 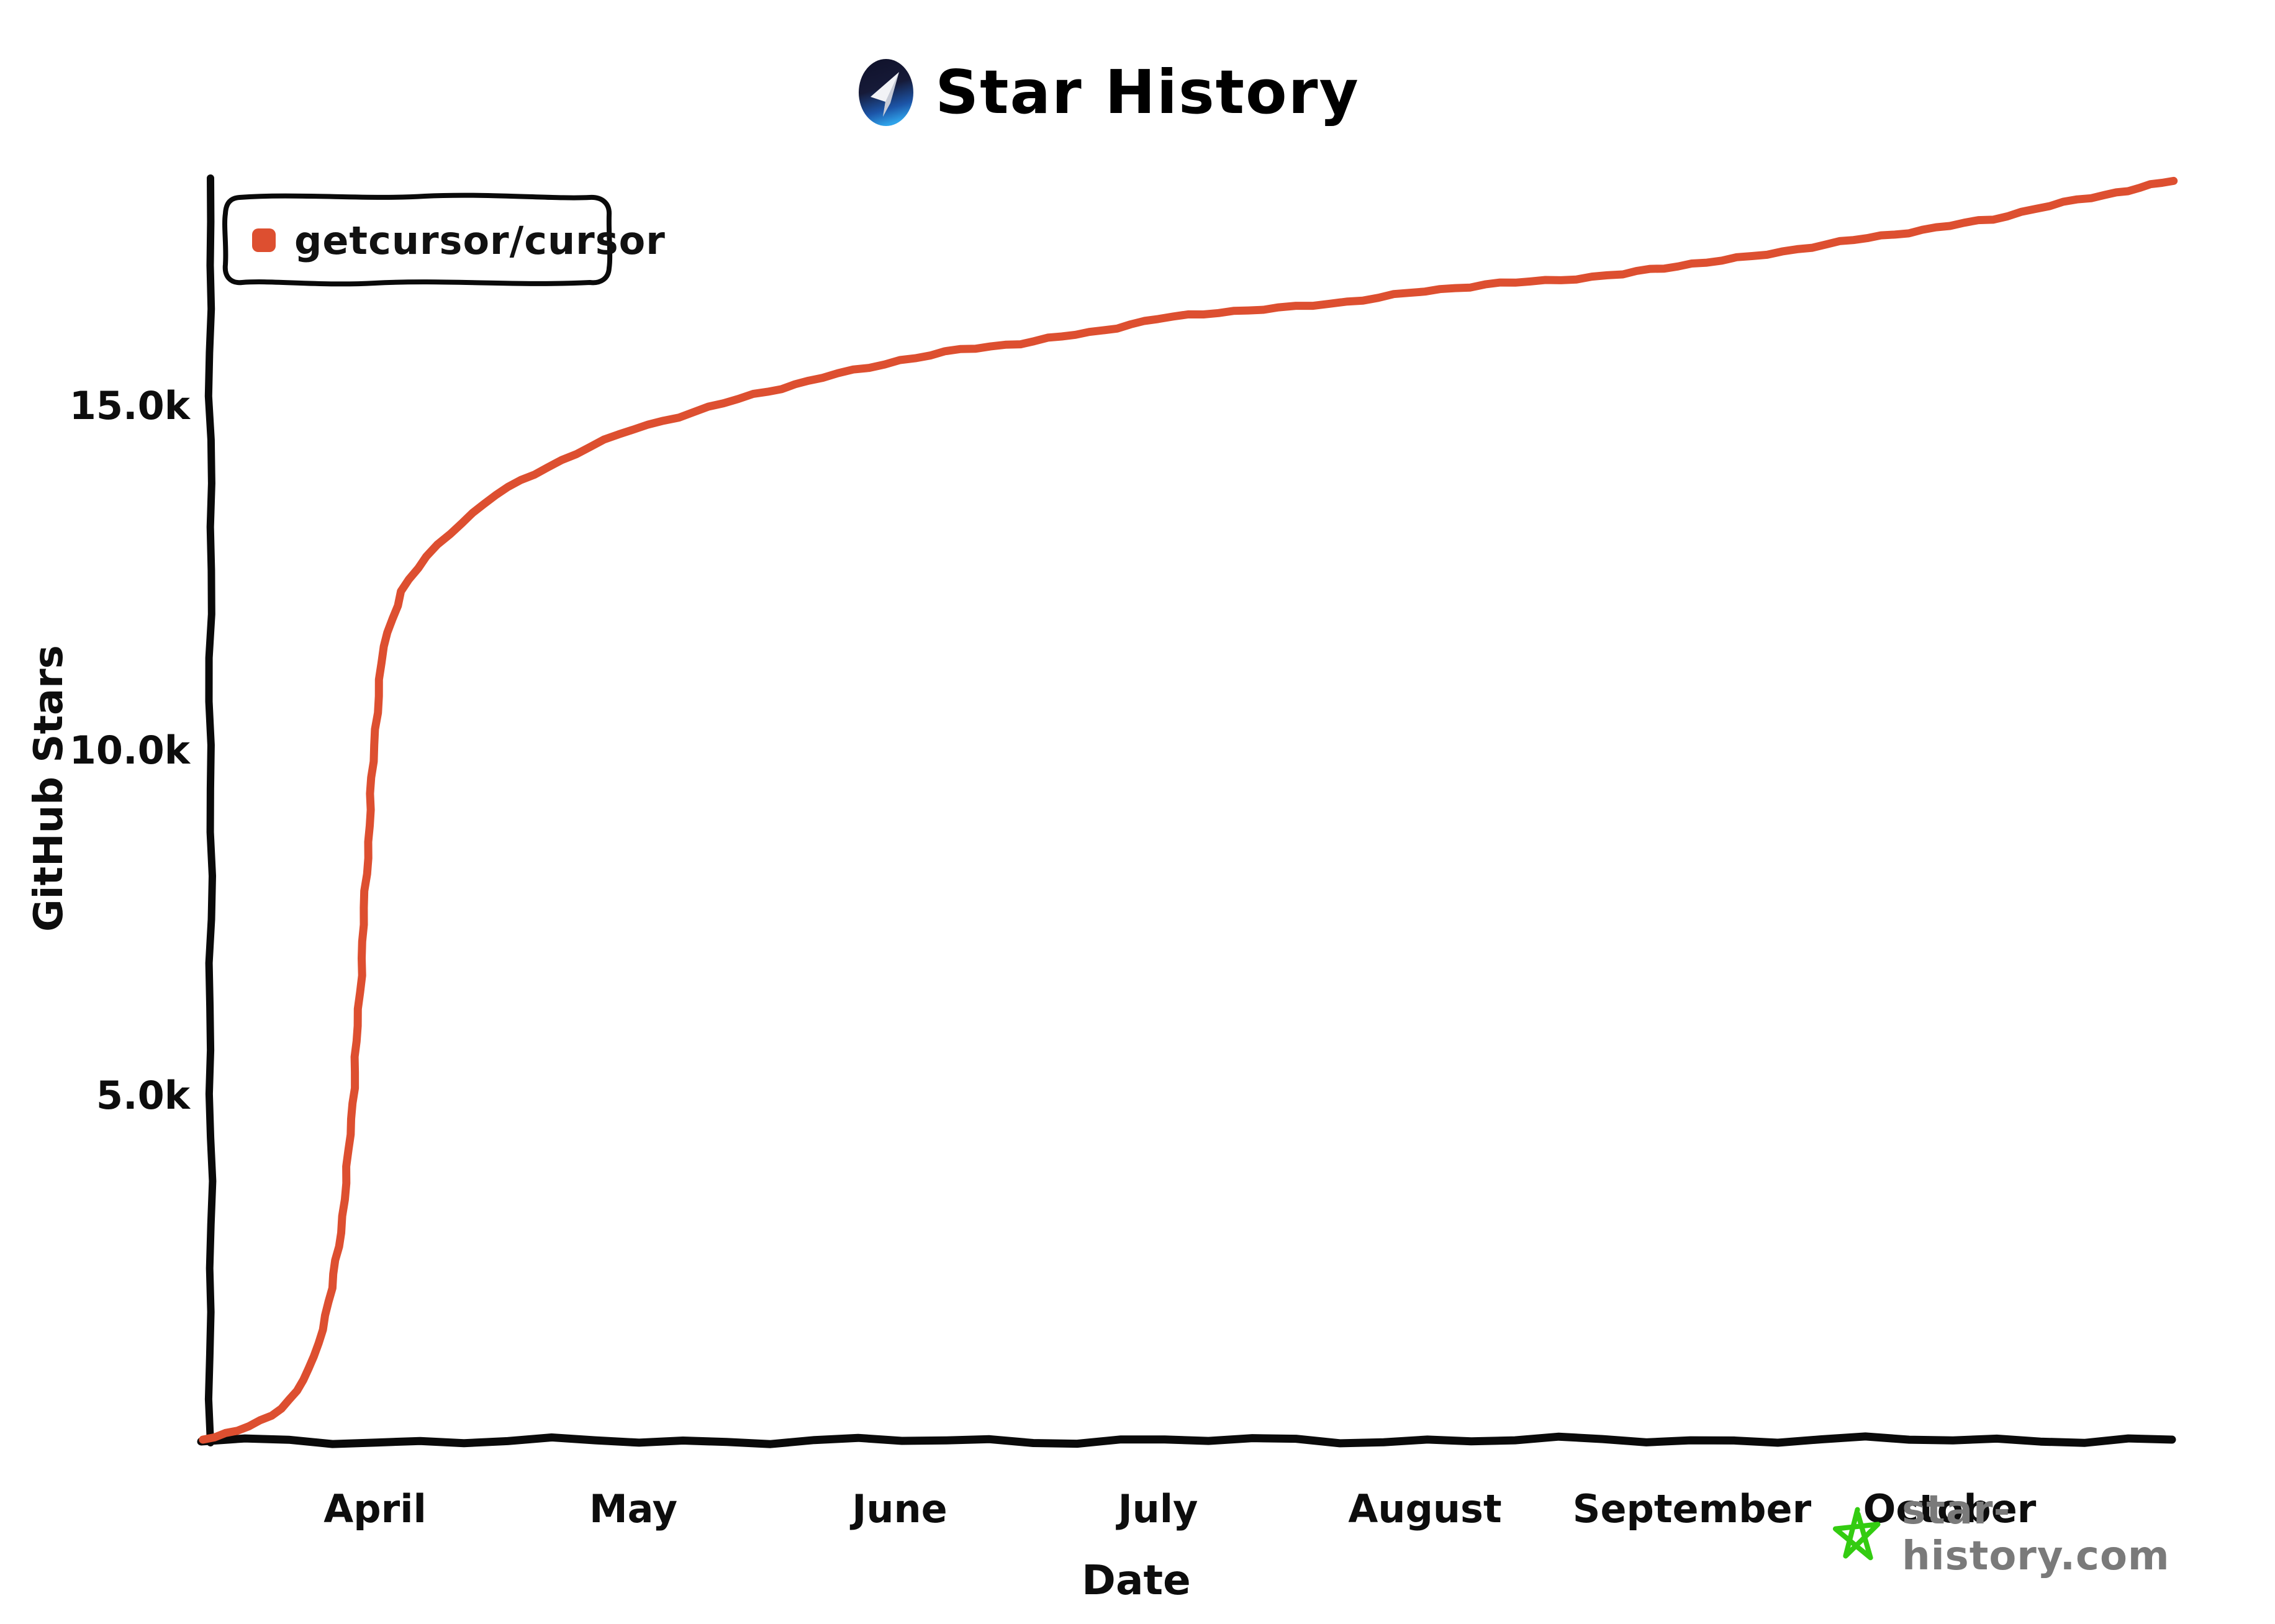 I want to click on legend: getcursor/cursor, so click(x=442, y=240).